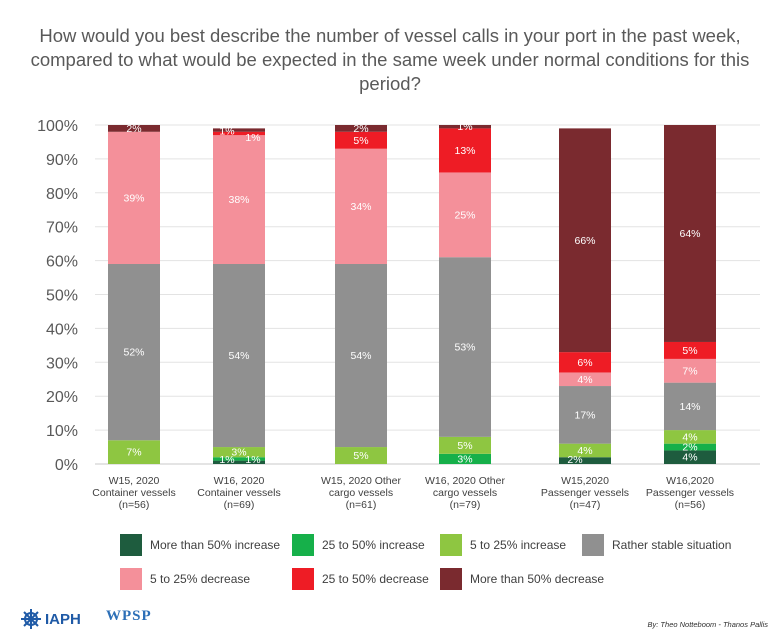  I want to click on author-credit: By: Theo Notteboom - Thanos Pallis, so click(707, 624).